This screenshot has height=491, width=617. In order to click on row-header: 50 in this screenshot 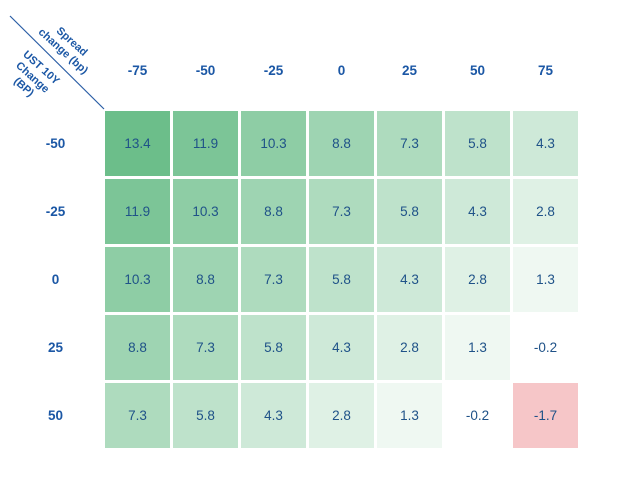, I will do `click(55, 415)`.